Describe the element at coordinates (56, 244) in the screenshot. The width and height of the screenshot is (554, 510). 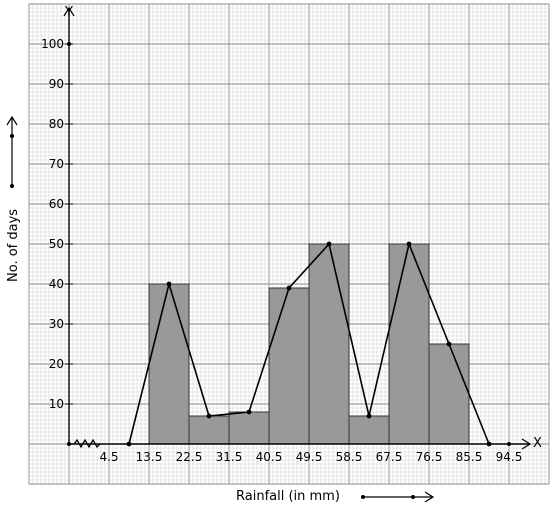
I see `y-tick-label: 50` at that location.